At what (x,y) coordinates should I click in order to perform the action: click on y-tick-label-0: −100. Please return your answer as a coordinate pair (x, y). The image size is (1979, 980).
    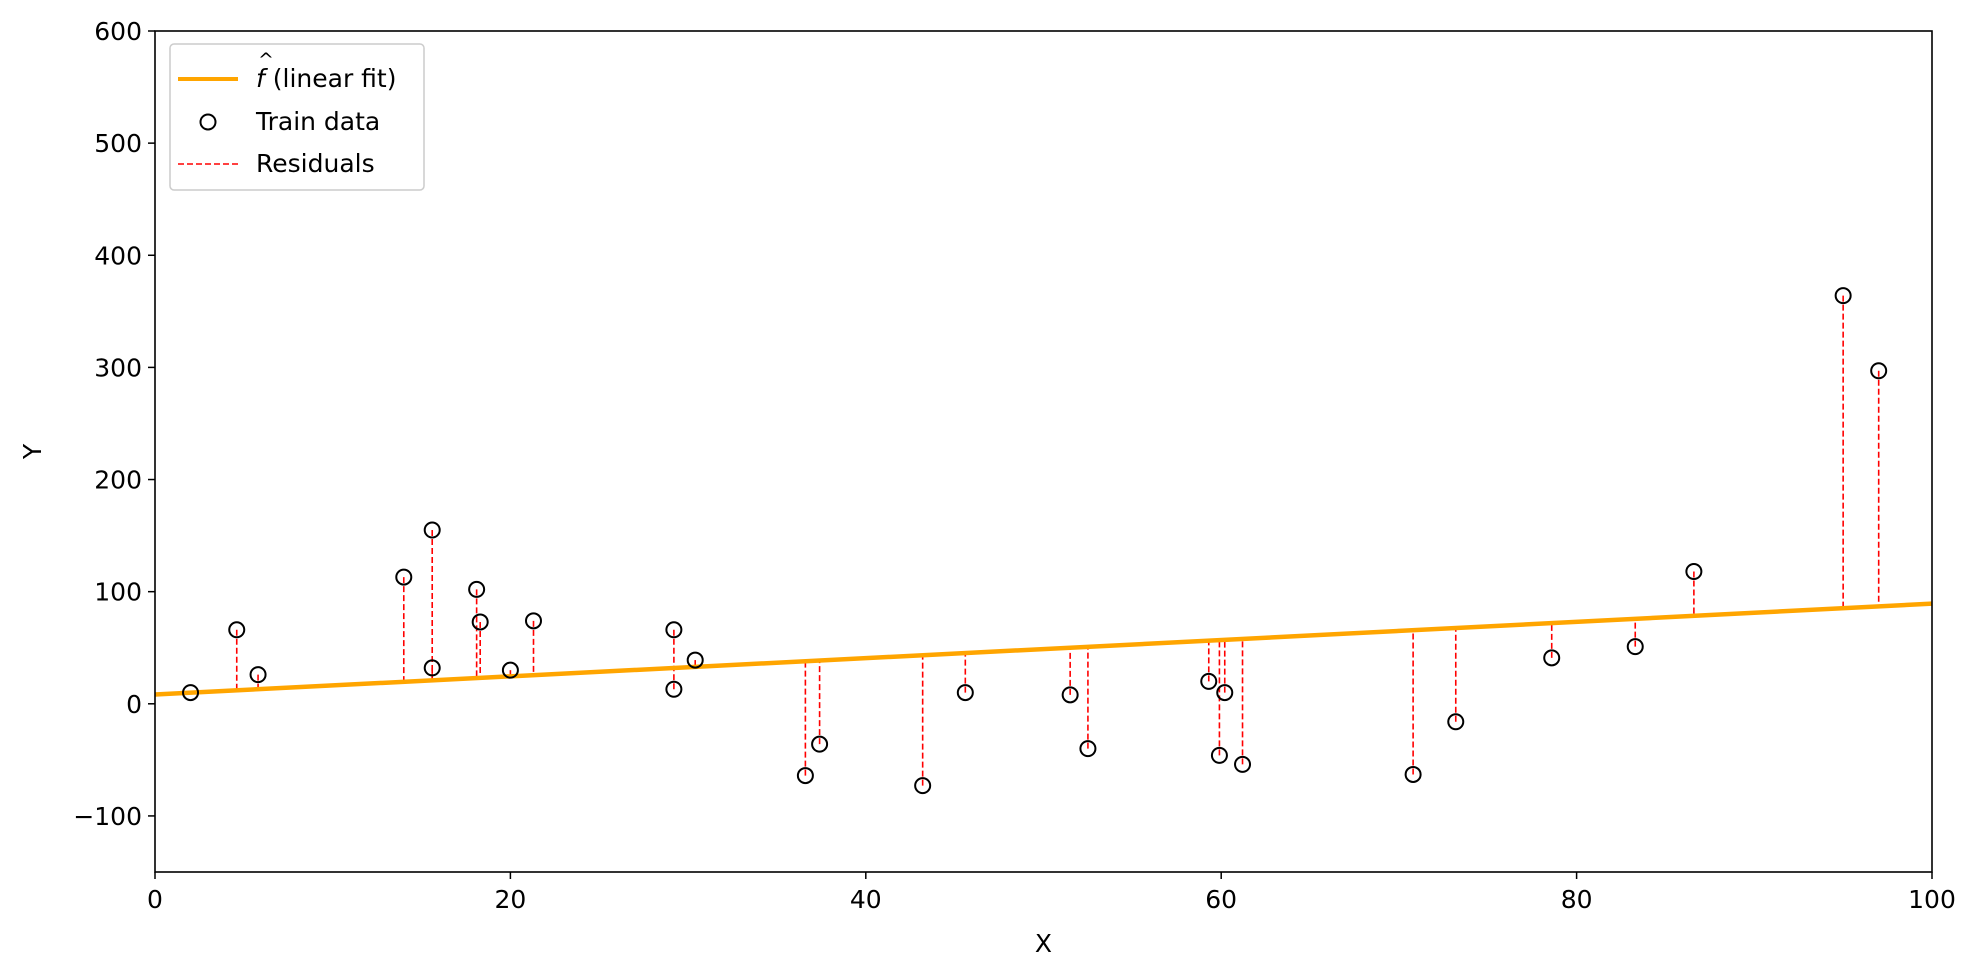
    Looking at the image, I should click on (107, 816).